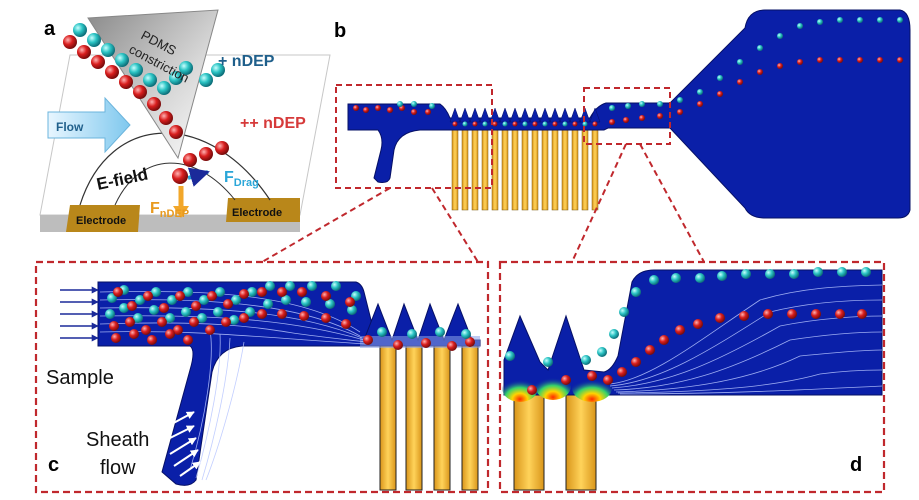 Image resolution: width=919 pixels, height=500 pixels. What do you see at coordinates (183, 444) in the screenshot?
I see `panel-c-sheath-arrows` at bounding box center [183, 444].